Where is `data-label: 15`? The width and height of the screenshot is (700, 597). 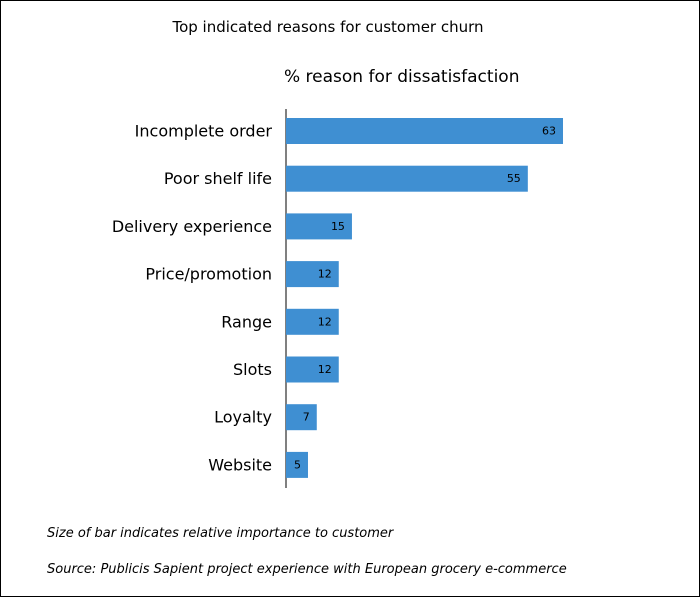 data-label: 15 is located at coordinates (338, 226).